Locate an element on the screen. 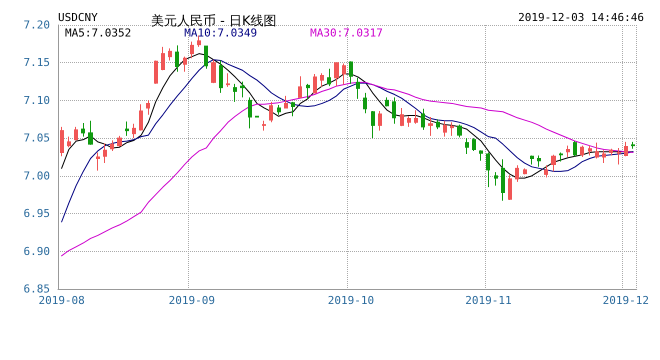 Image resolution: width=660 pixels, height=360 pixels. y-tick-label: 7.00 is located at coordinates (37, 175).